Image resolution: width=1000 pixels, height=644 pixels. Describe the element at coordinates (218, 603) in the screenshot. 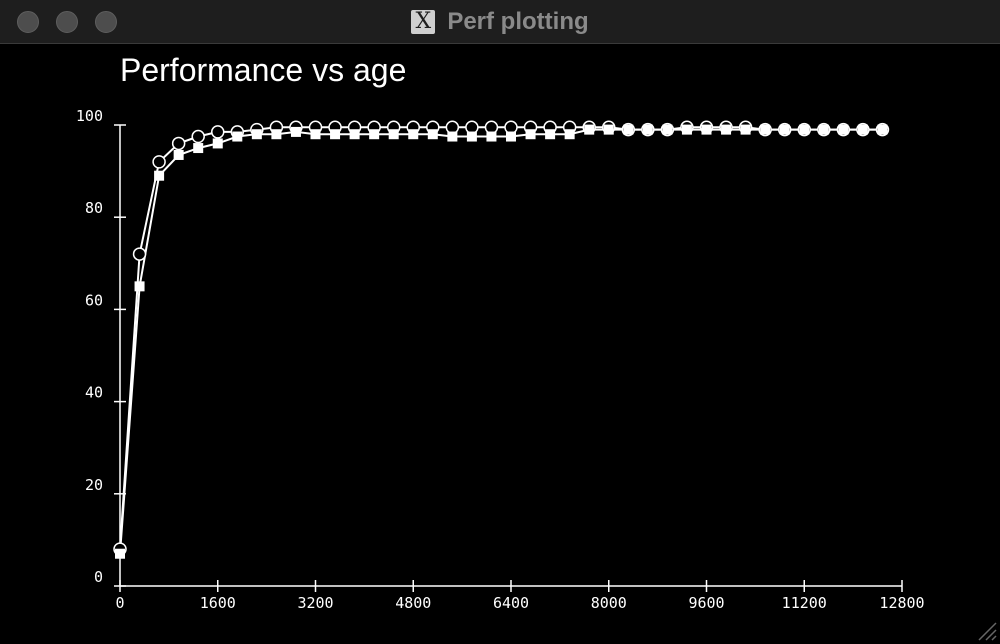

I see `x-tick-label: 1600` at that location.